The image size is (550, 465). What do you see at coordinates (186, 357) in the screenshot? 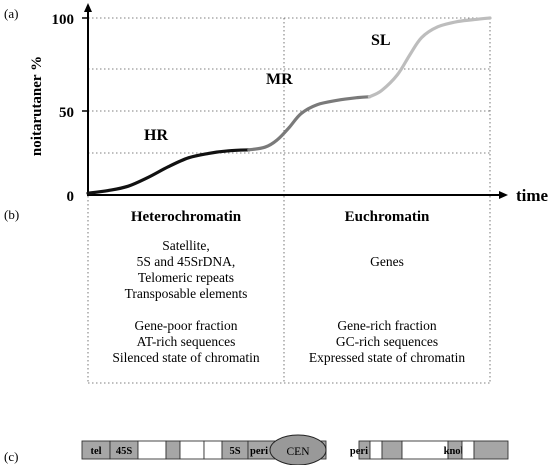
I see `table-cell: Silenced state of chromatin` at bounding box center [186, 357].